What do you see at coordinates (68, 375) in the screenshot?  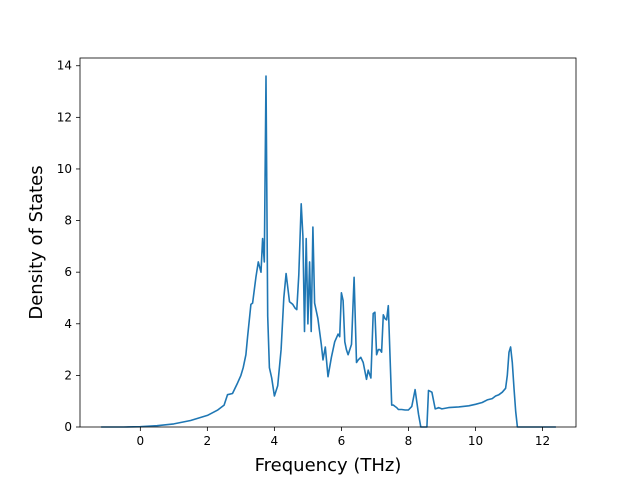 I see `y-tick-label: 2` at bounding box center [68, 375].